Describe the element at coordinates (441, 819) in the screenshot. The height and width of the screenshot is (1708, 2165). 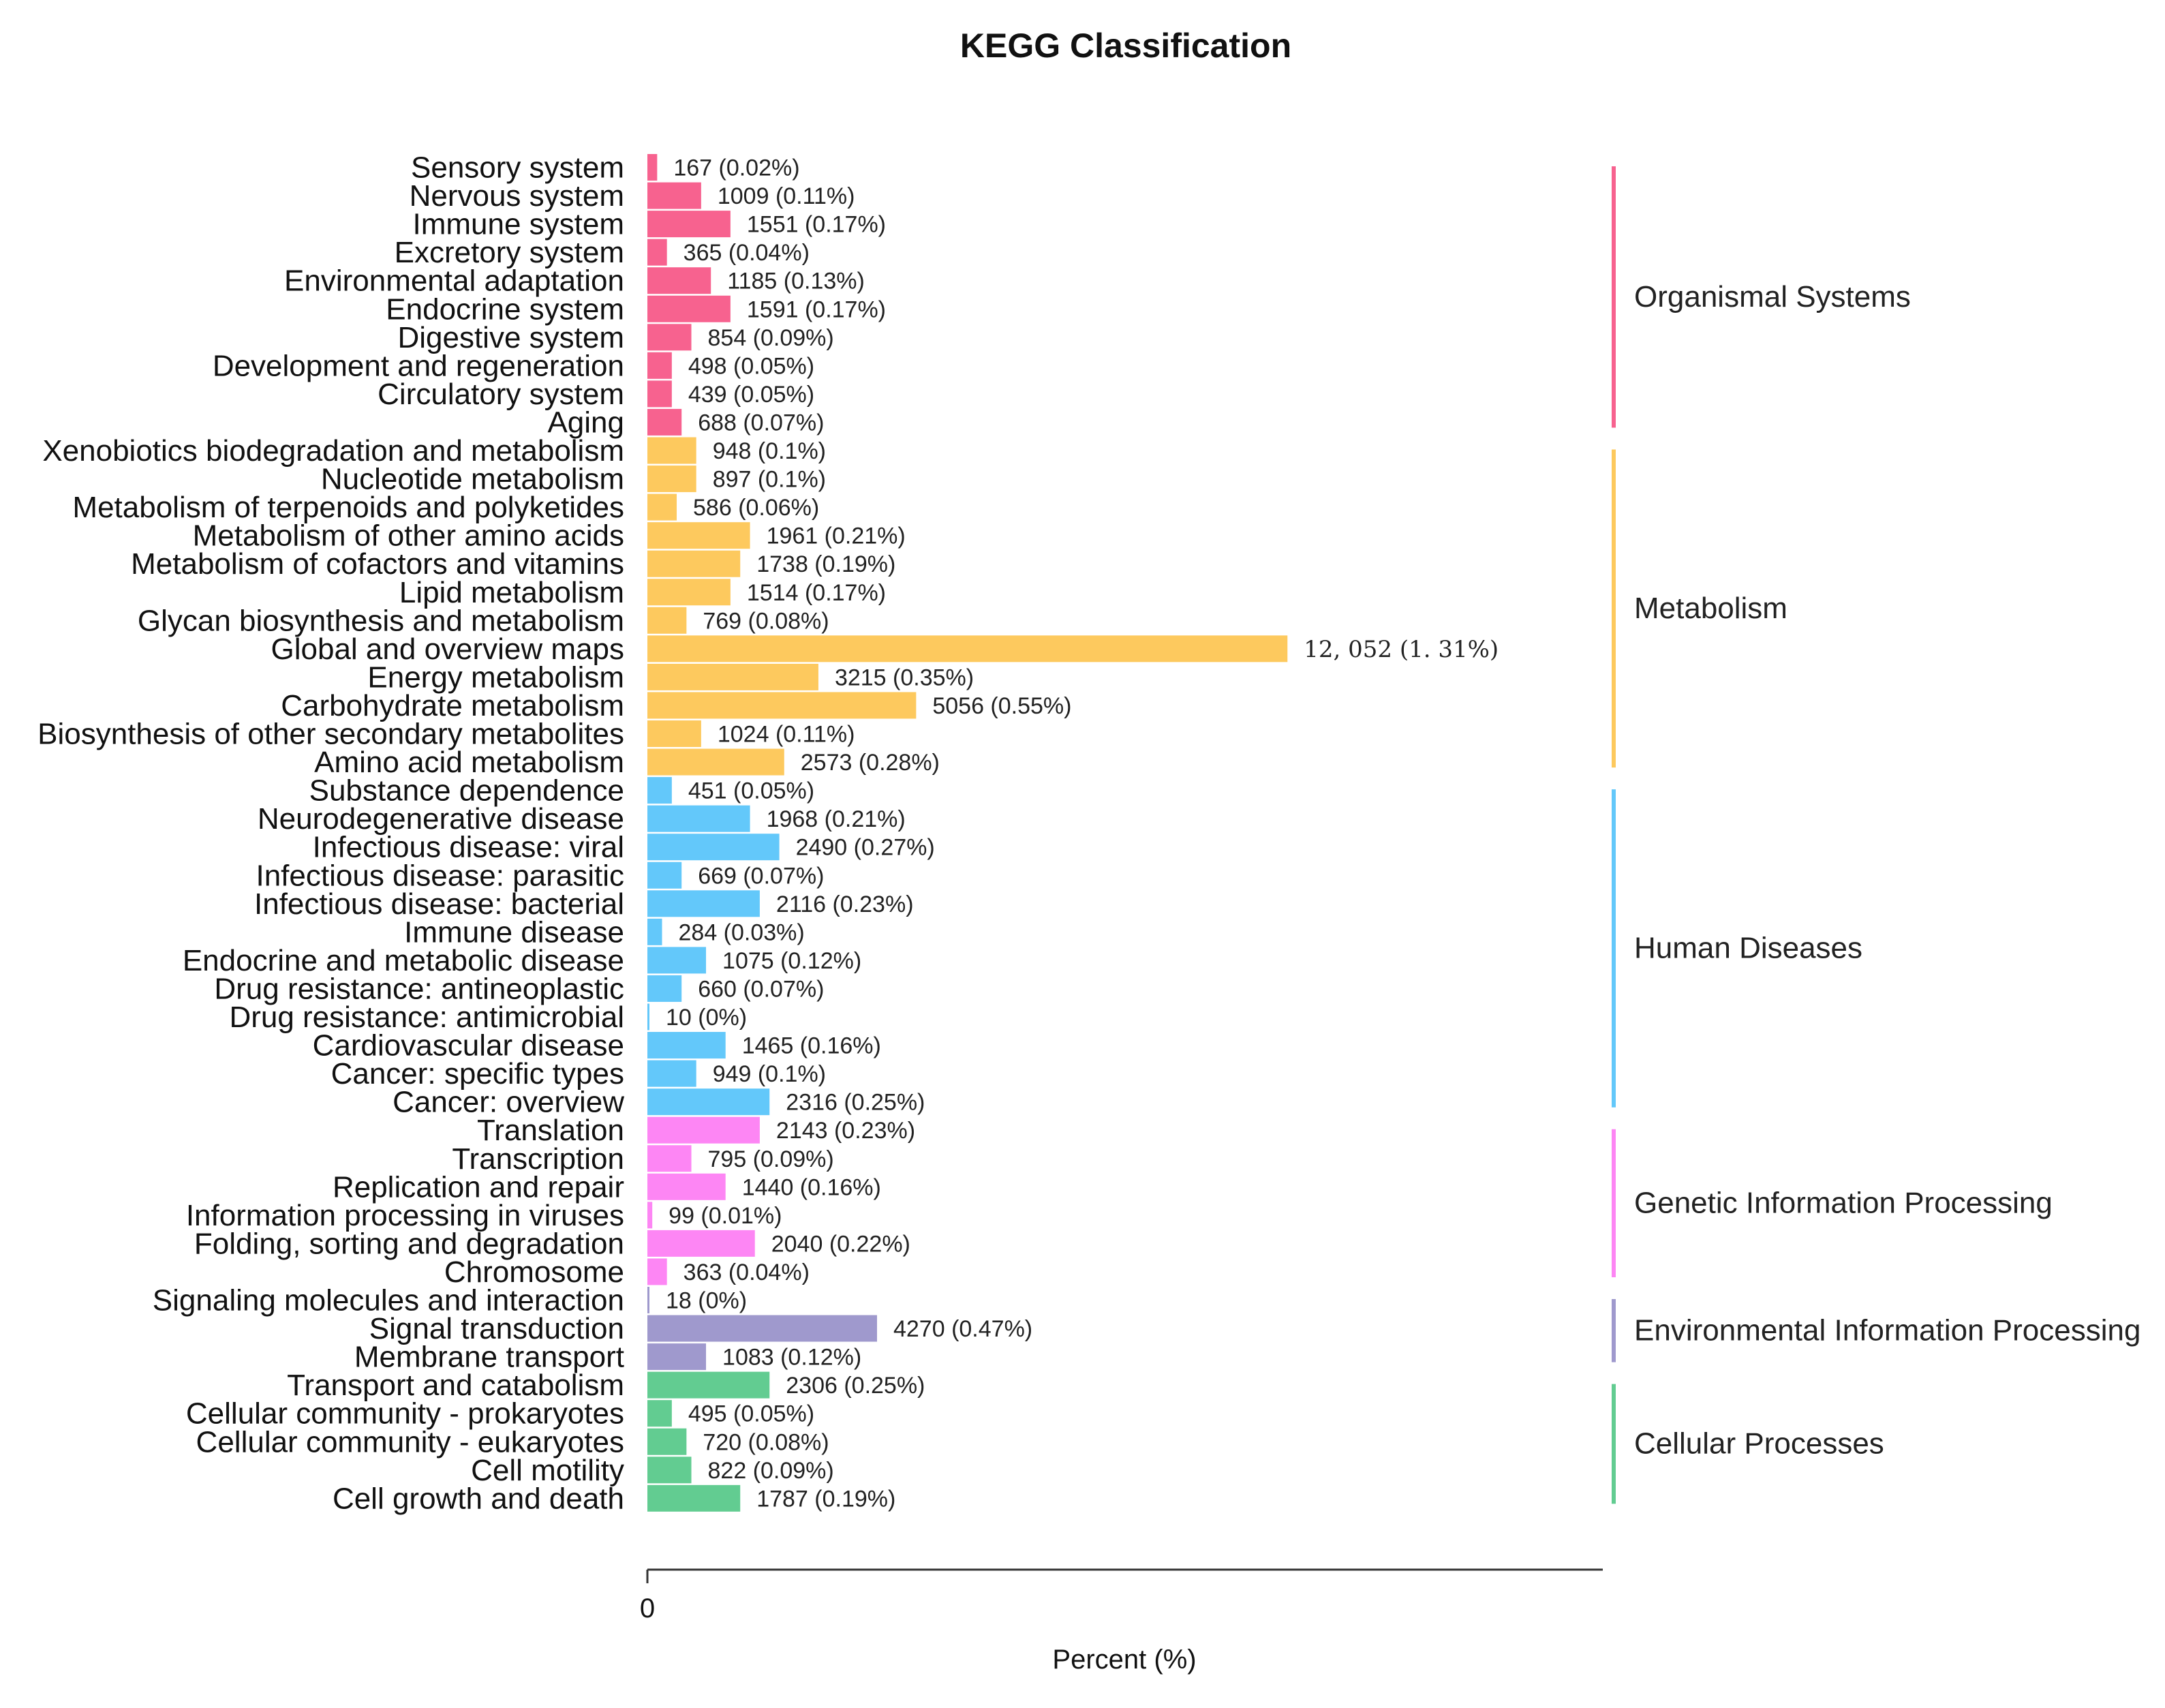
I see `category-label: Neurodegenerative disease` at that location.